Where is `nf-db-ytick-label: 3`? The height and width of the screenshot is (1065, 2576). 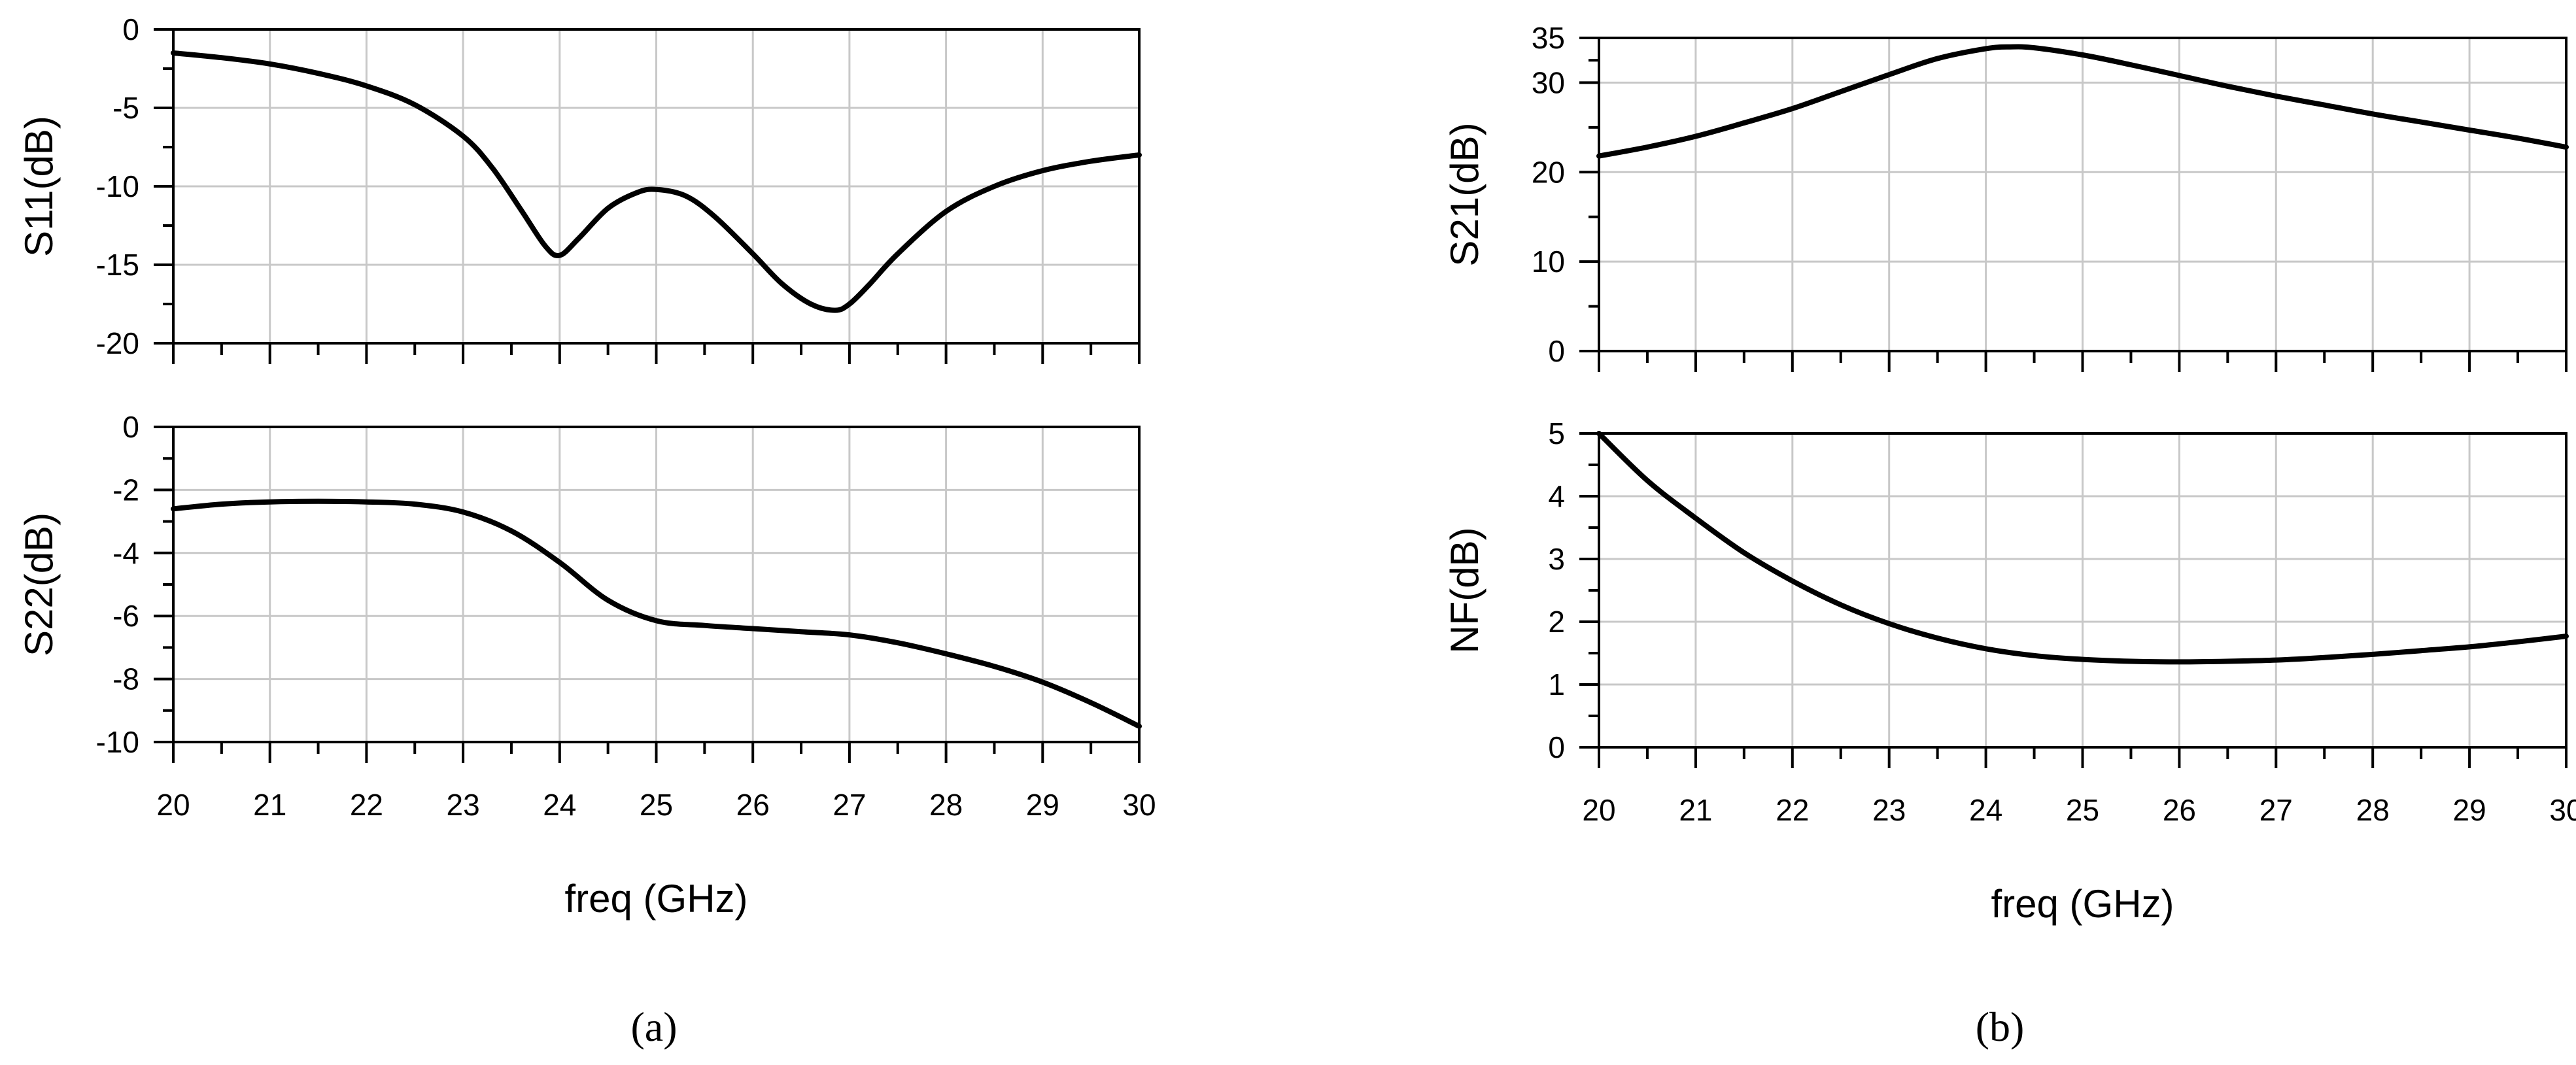 nf-db-ytick-label: 3 is located at coordinates (1557, 559).